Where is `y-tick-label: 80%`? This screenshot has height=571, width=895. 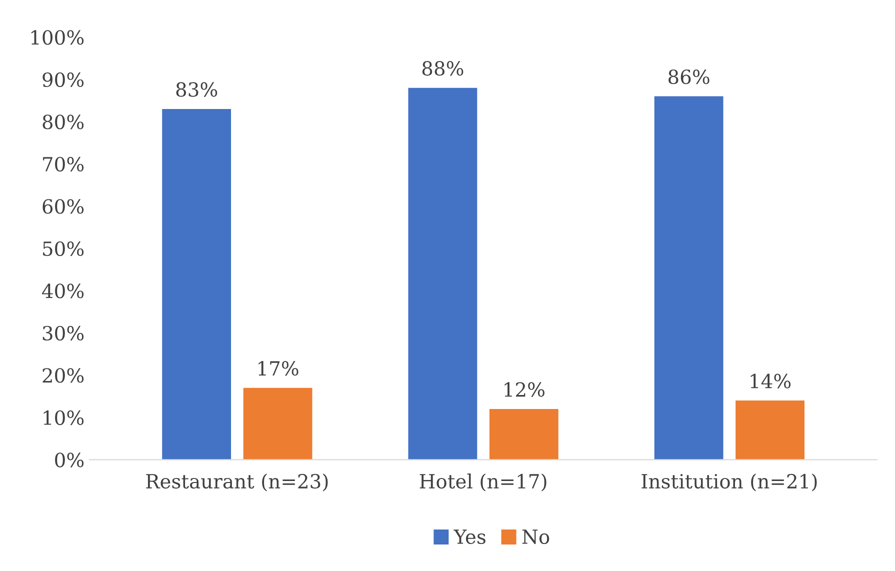 y-tick-label: 80% is located at coordinates (63, 122).